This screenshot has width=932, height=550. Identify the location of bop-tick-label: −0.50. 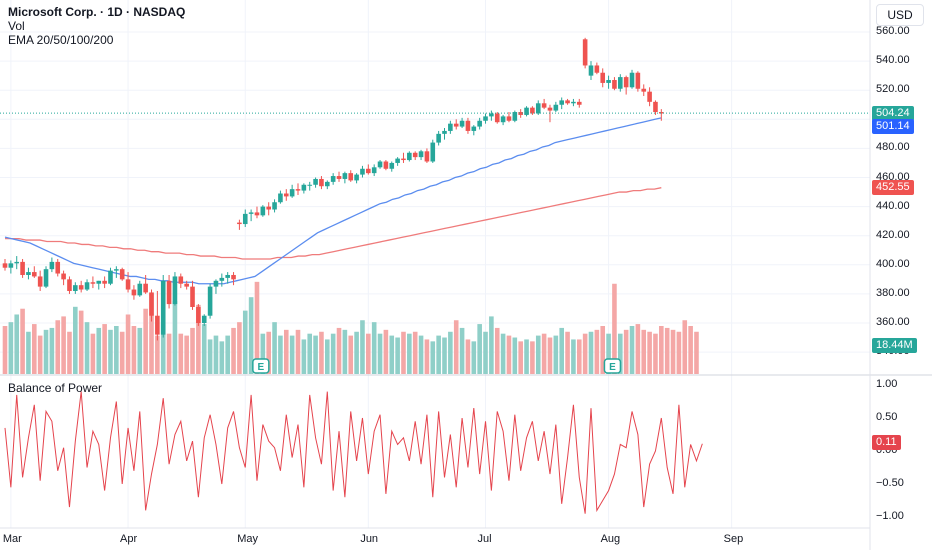
(890, 483).